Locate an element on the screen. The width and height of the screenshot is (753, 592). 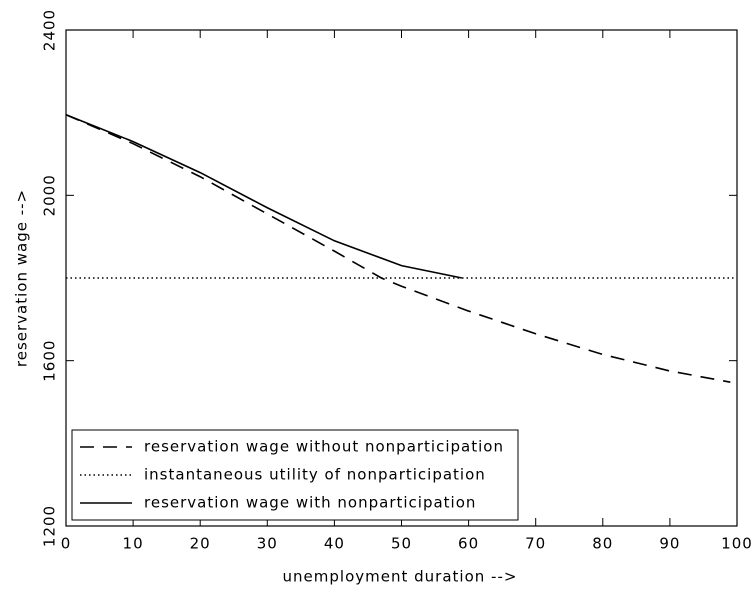
y-tick-label: 1600 is located at coordinates (50, 361).